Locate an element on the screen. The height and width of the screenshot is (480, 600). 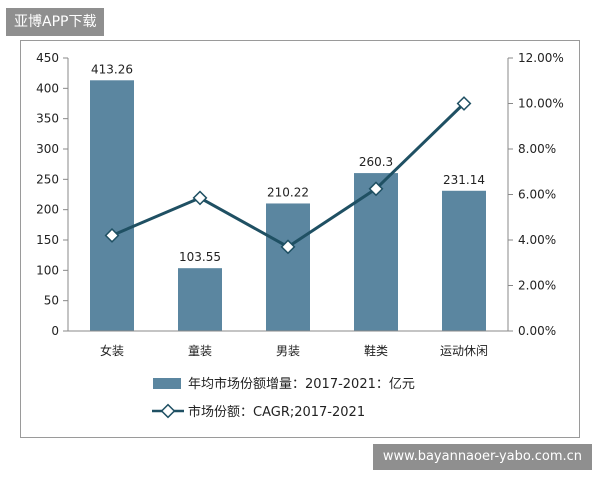
left-tick-label: 300 is located at coordinates (47, 149).